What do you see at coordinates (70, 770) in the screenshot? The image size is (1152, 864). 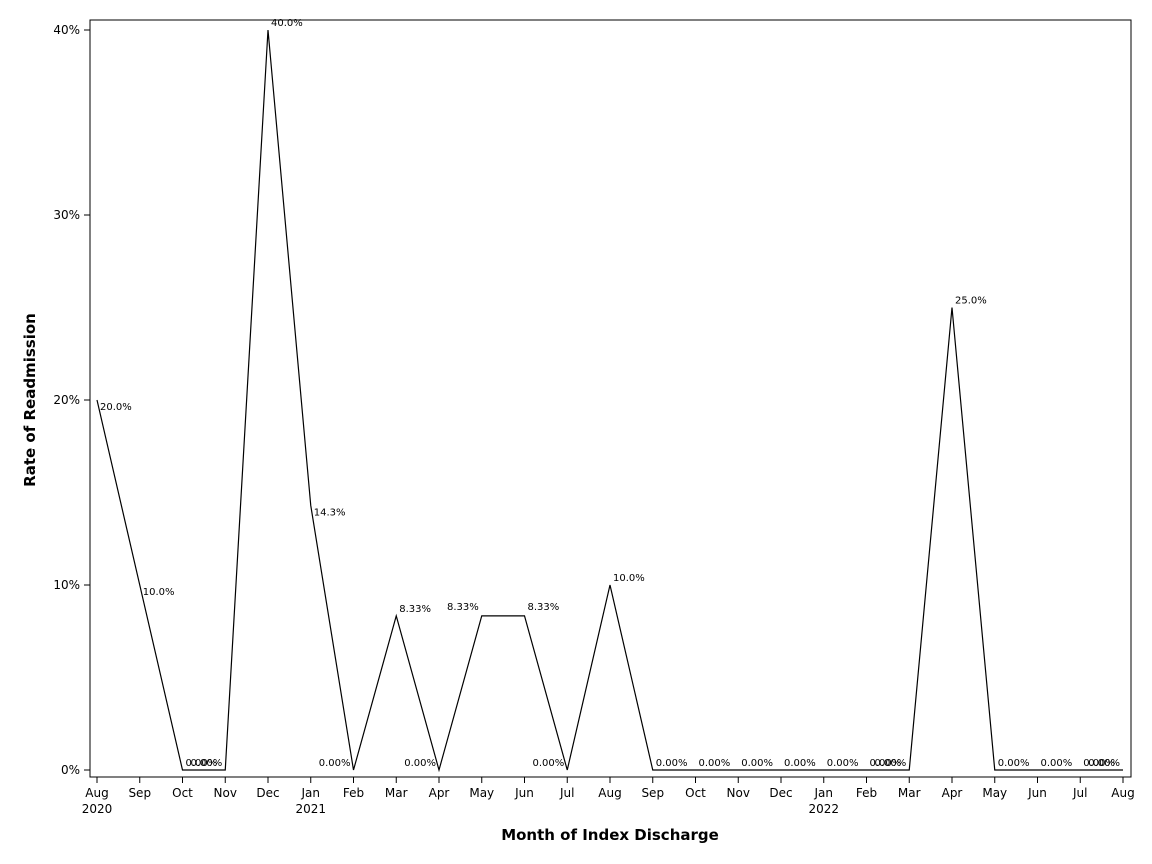 I see `y-tick-label: 0%` at bounding box center [70, 770].